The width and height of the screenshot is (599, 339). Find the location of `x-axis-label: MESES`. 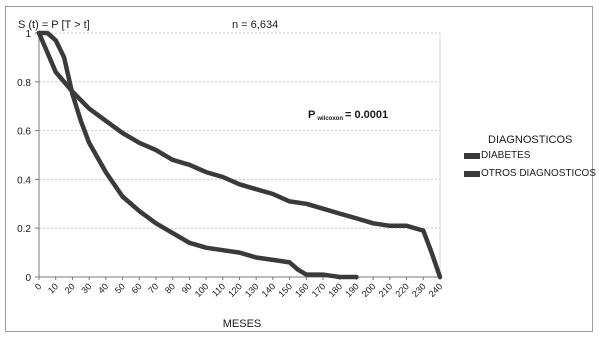

x-axis-label: MESES is located at coordinates (242, 324).